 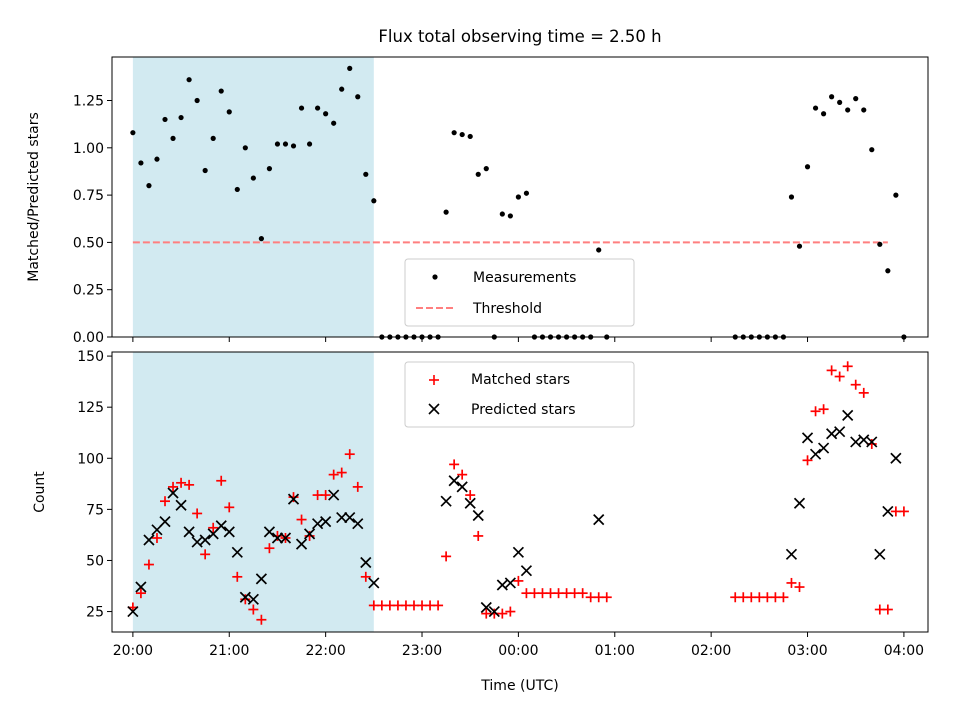 I want to click on bottom-x-tick-label: 20:00, so click(x=133, y=651).